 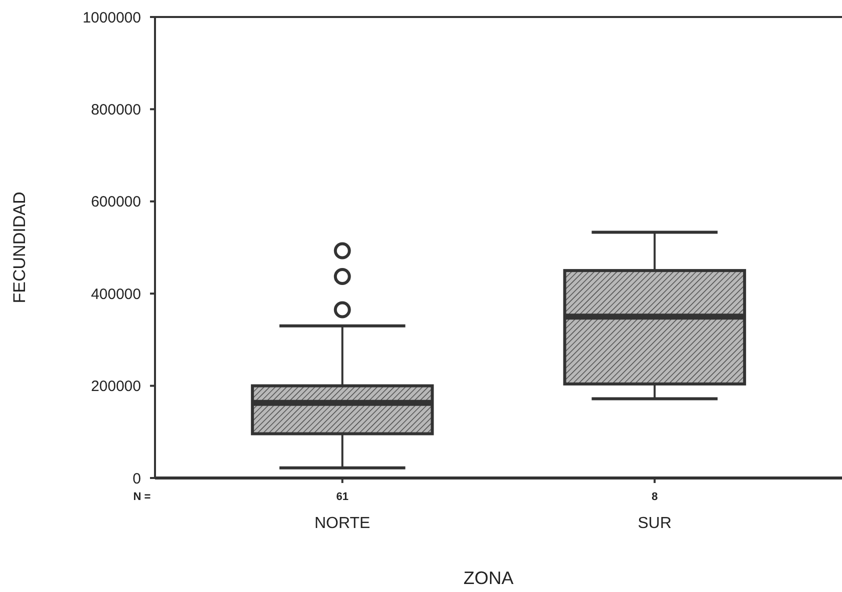 I want to click on x-axis-title: ZONA, so click(x=488, y=578).